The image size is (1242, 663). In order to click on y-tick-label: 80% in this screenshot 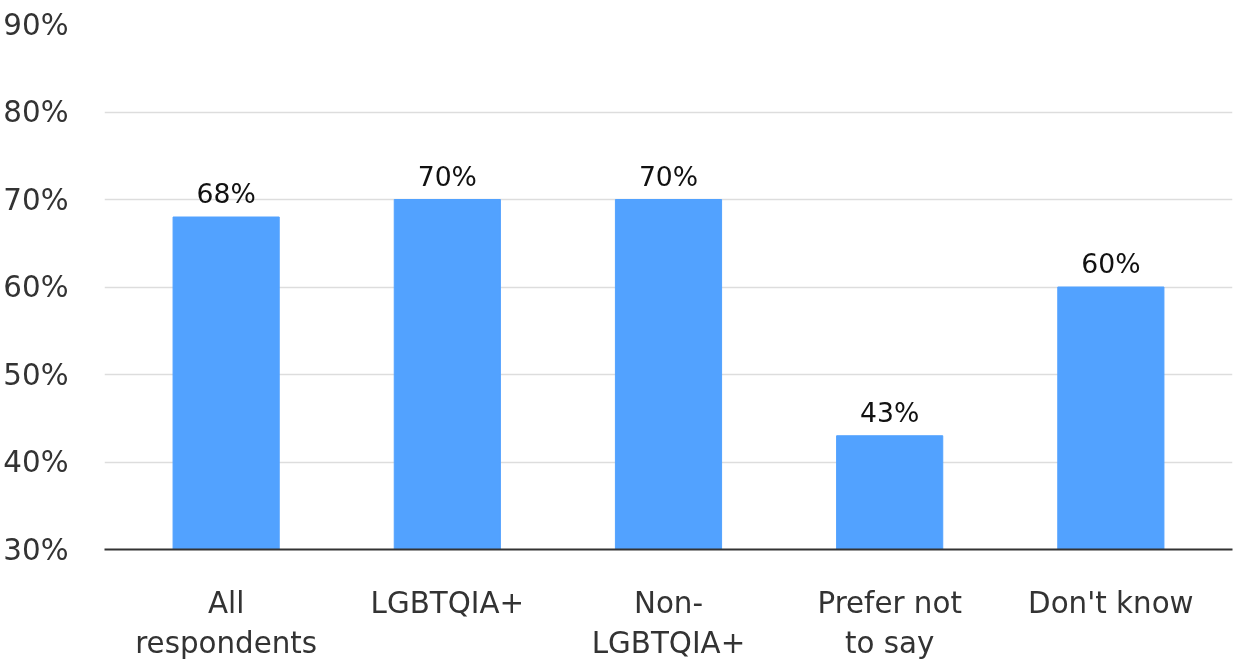, I will do `click(36, 112)`.